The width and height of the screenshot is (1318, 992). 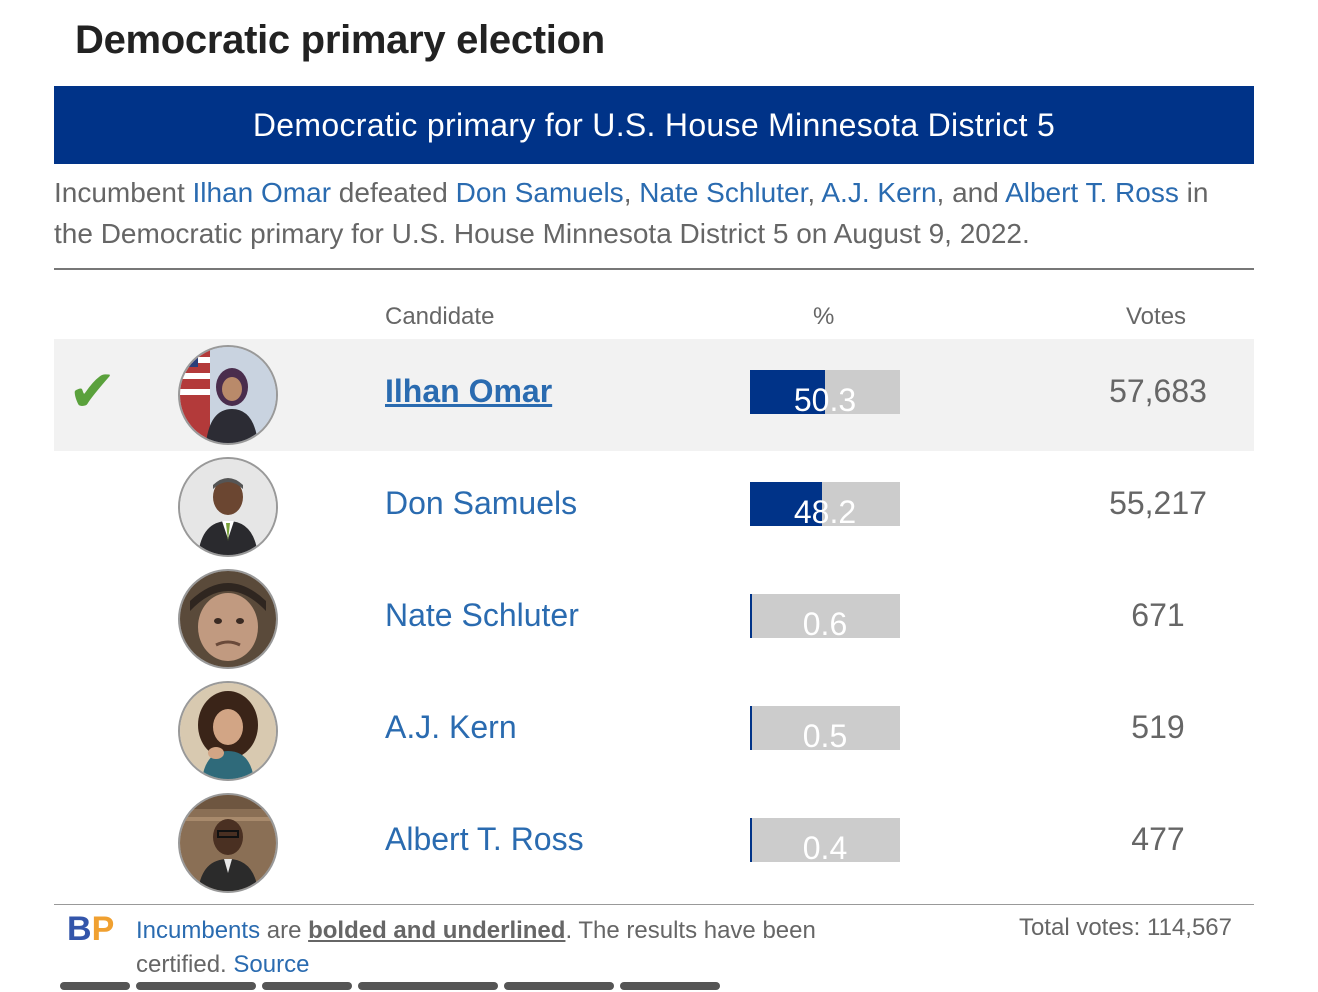 What do you see at coordinates (539, 192) in the screenshot?
I see `summary-link-opponent: Don Samuels` at bounding box center [539, 192].